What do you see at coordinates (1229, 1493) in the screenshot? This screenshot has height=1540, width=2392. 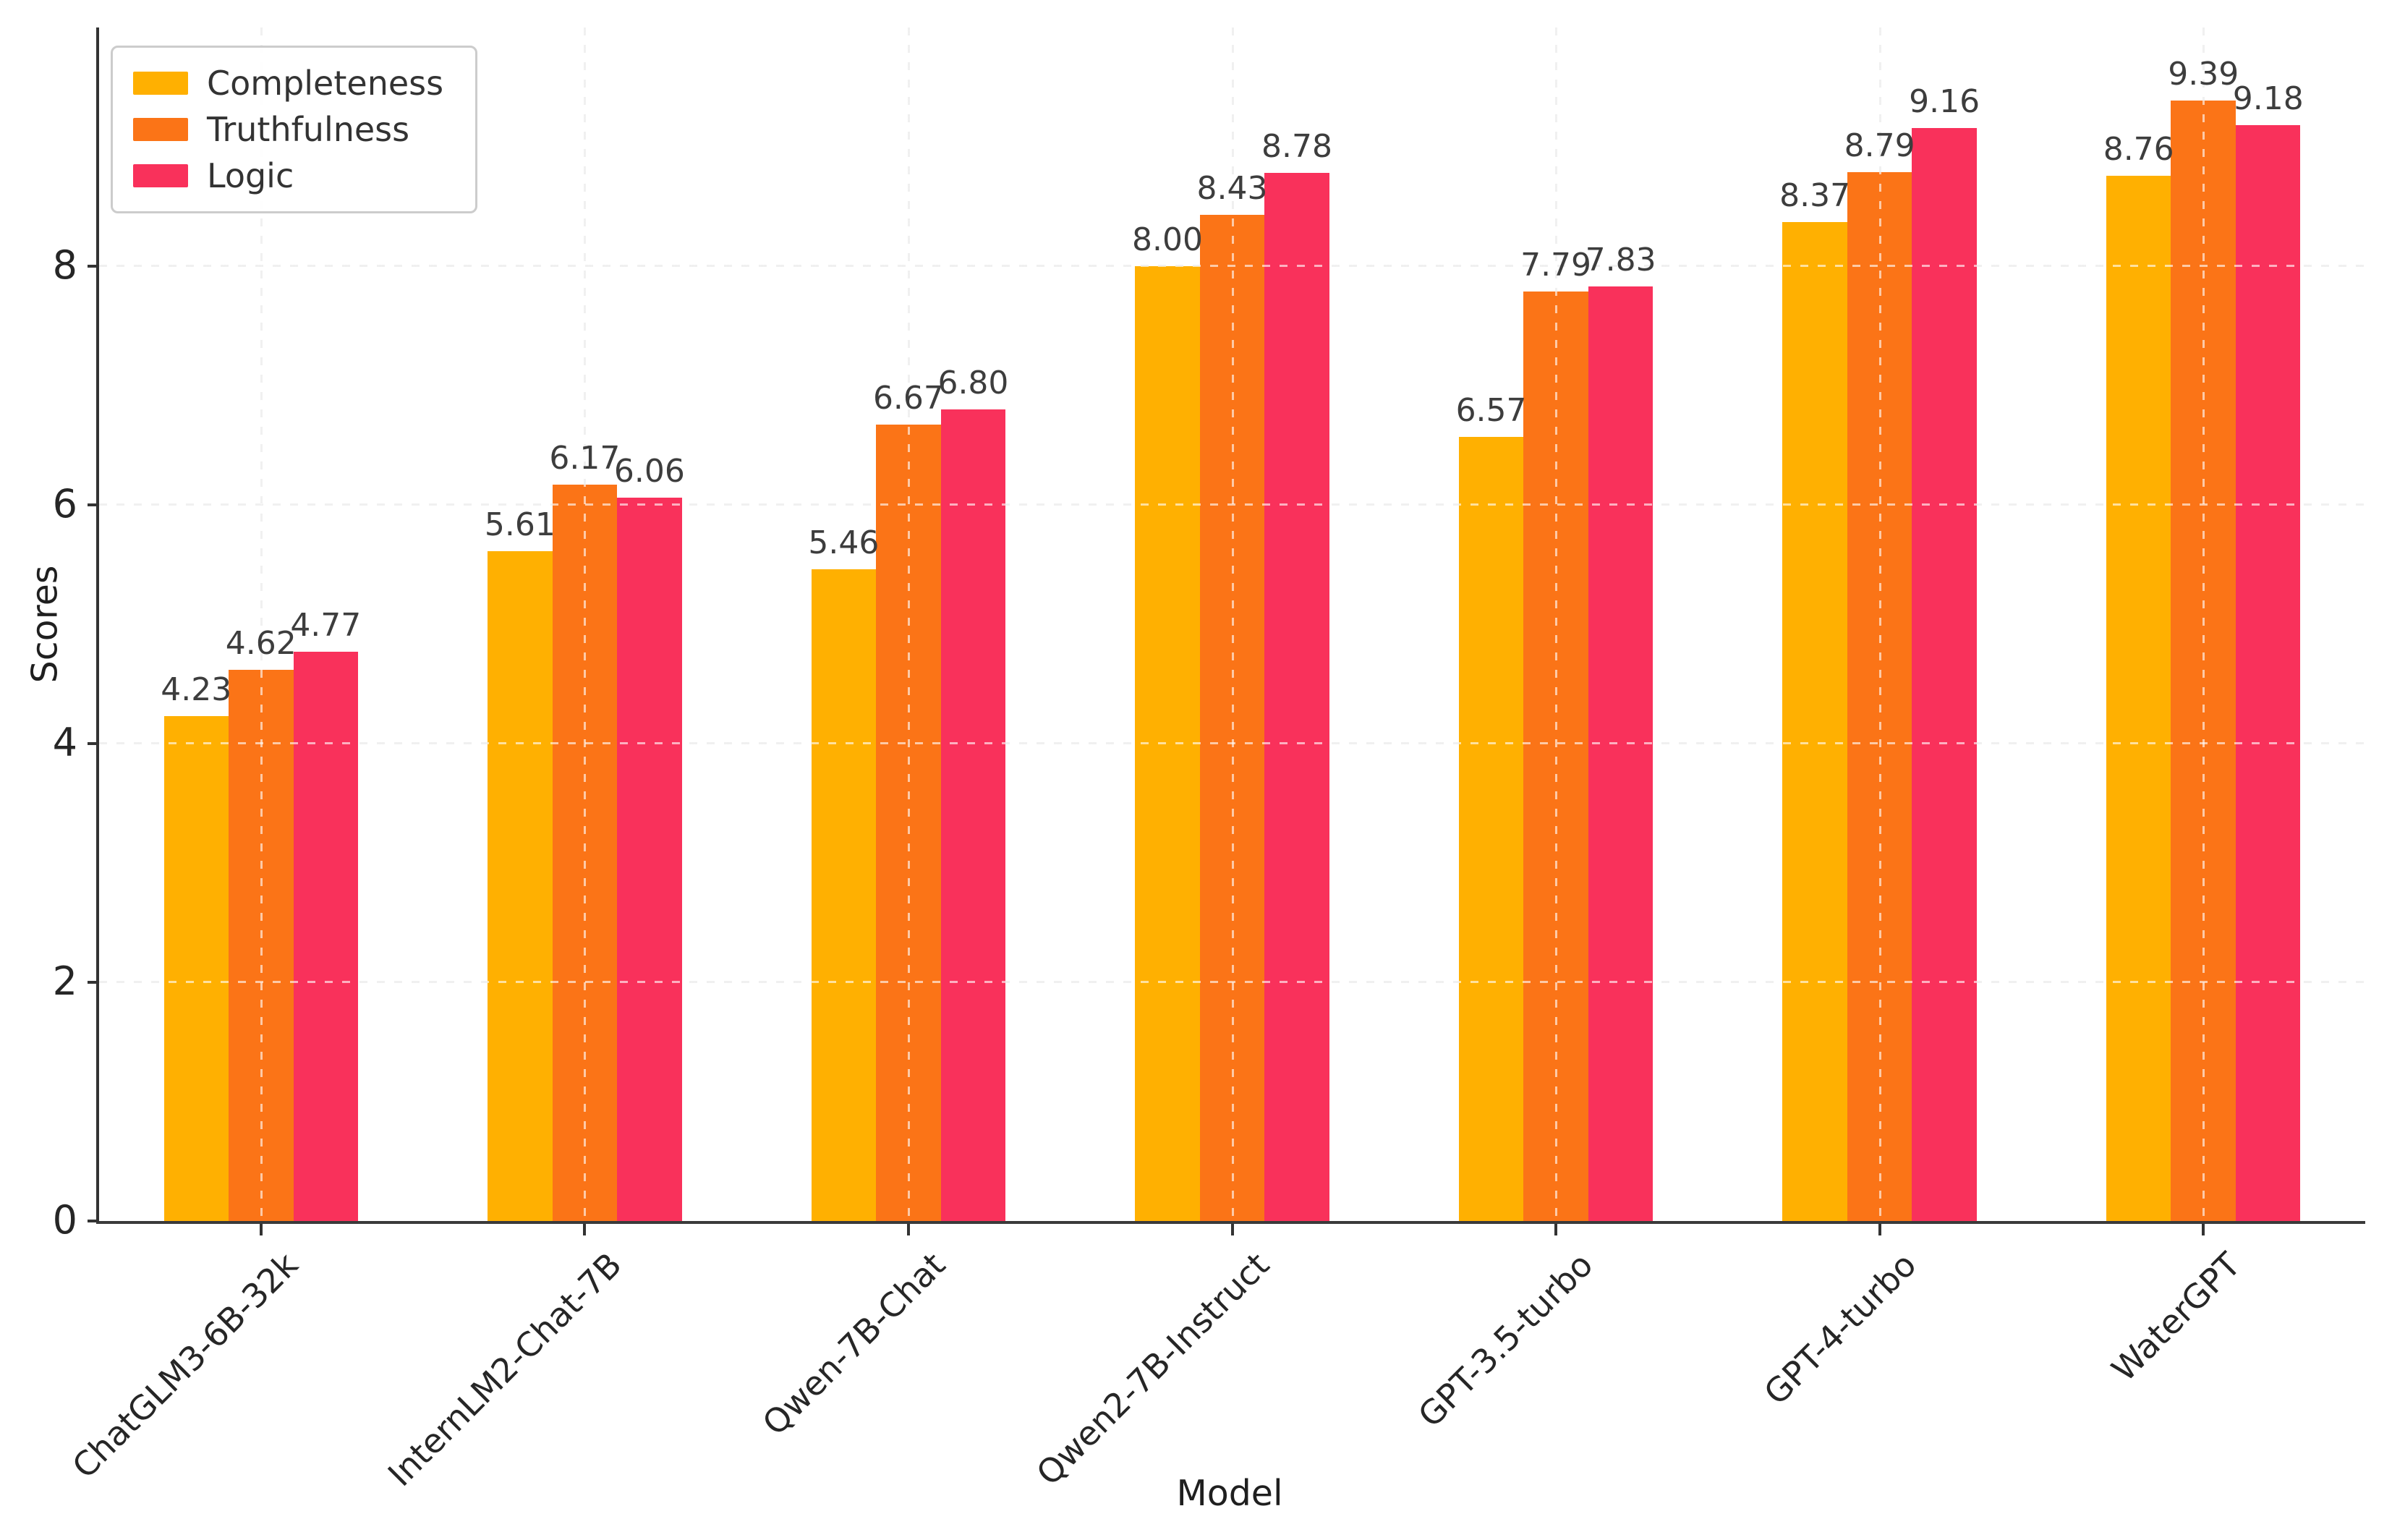 I see `x-axis-title: Model` at bounding box center [1229, 1493].